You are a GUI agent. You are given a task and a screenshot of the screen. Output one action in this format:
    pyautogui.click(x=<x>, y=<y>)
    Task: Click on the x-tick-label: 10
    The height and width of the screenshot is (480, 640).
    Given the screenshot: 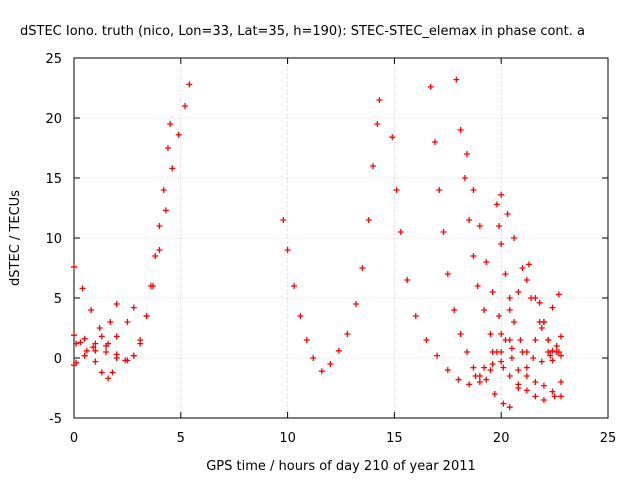 What is the action you would take?
    pyautogui.click(x=287, y=438)
    